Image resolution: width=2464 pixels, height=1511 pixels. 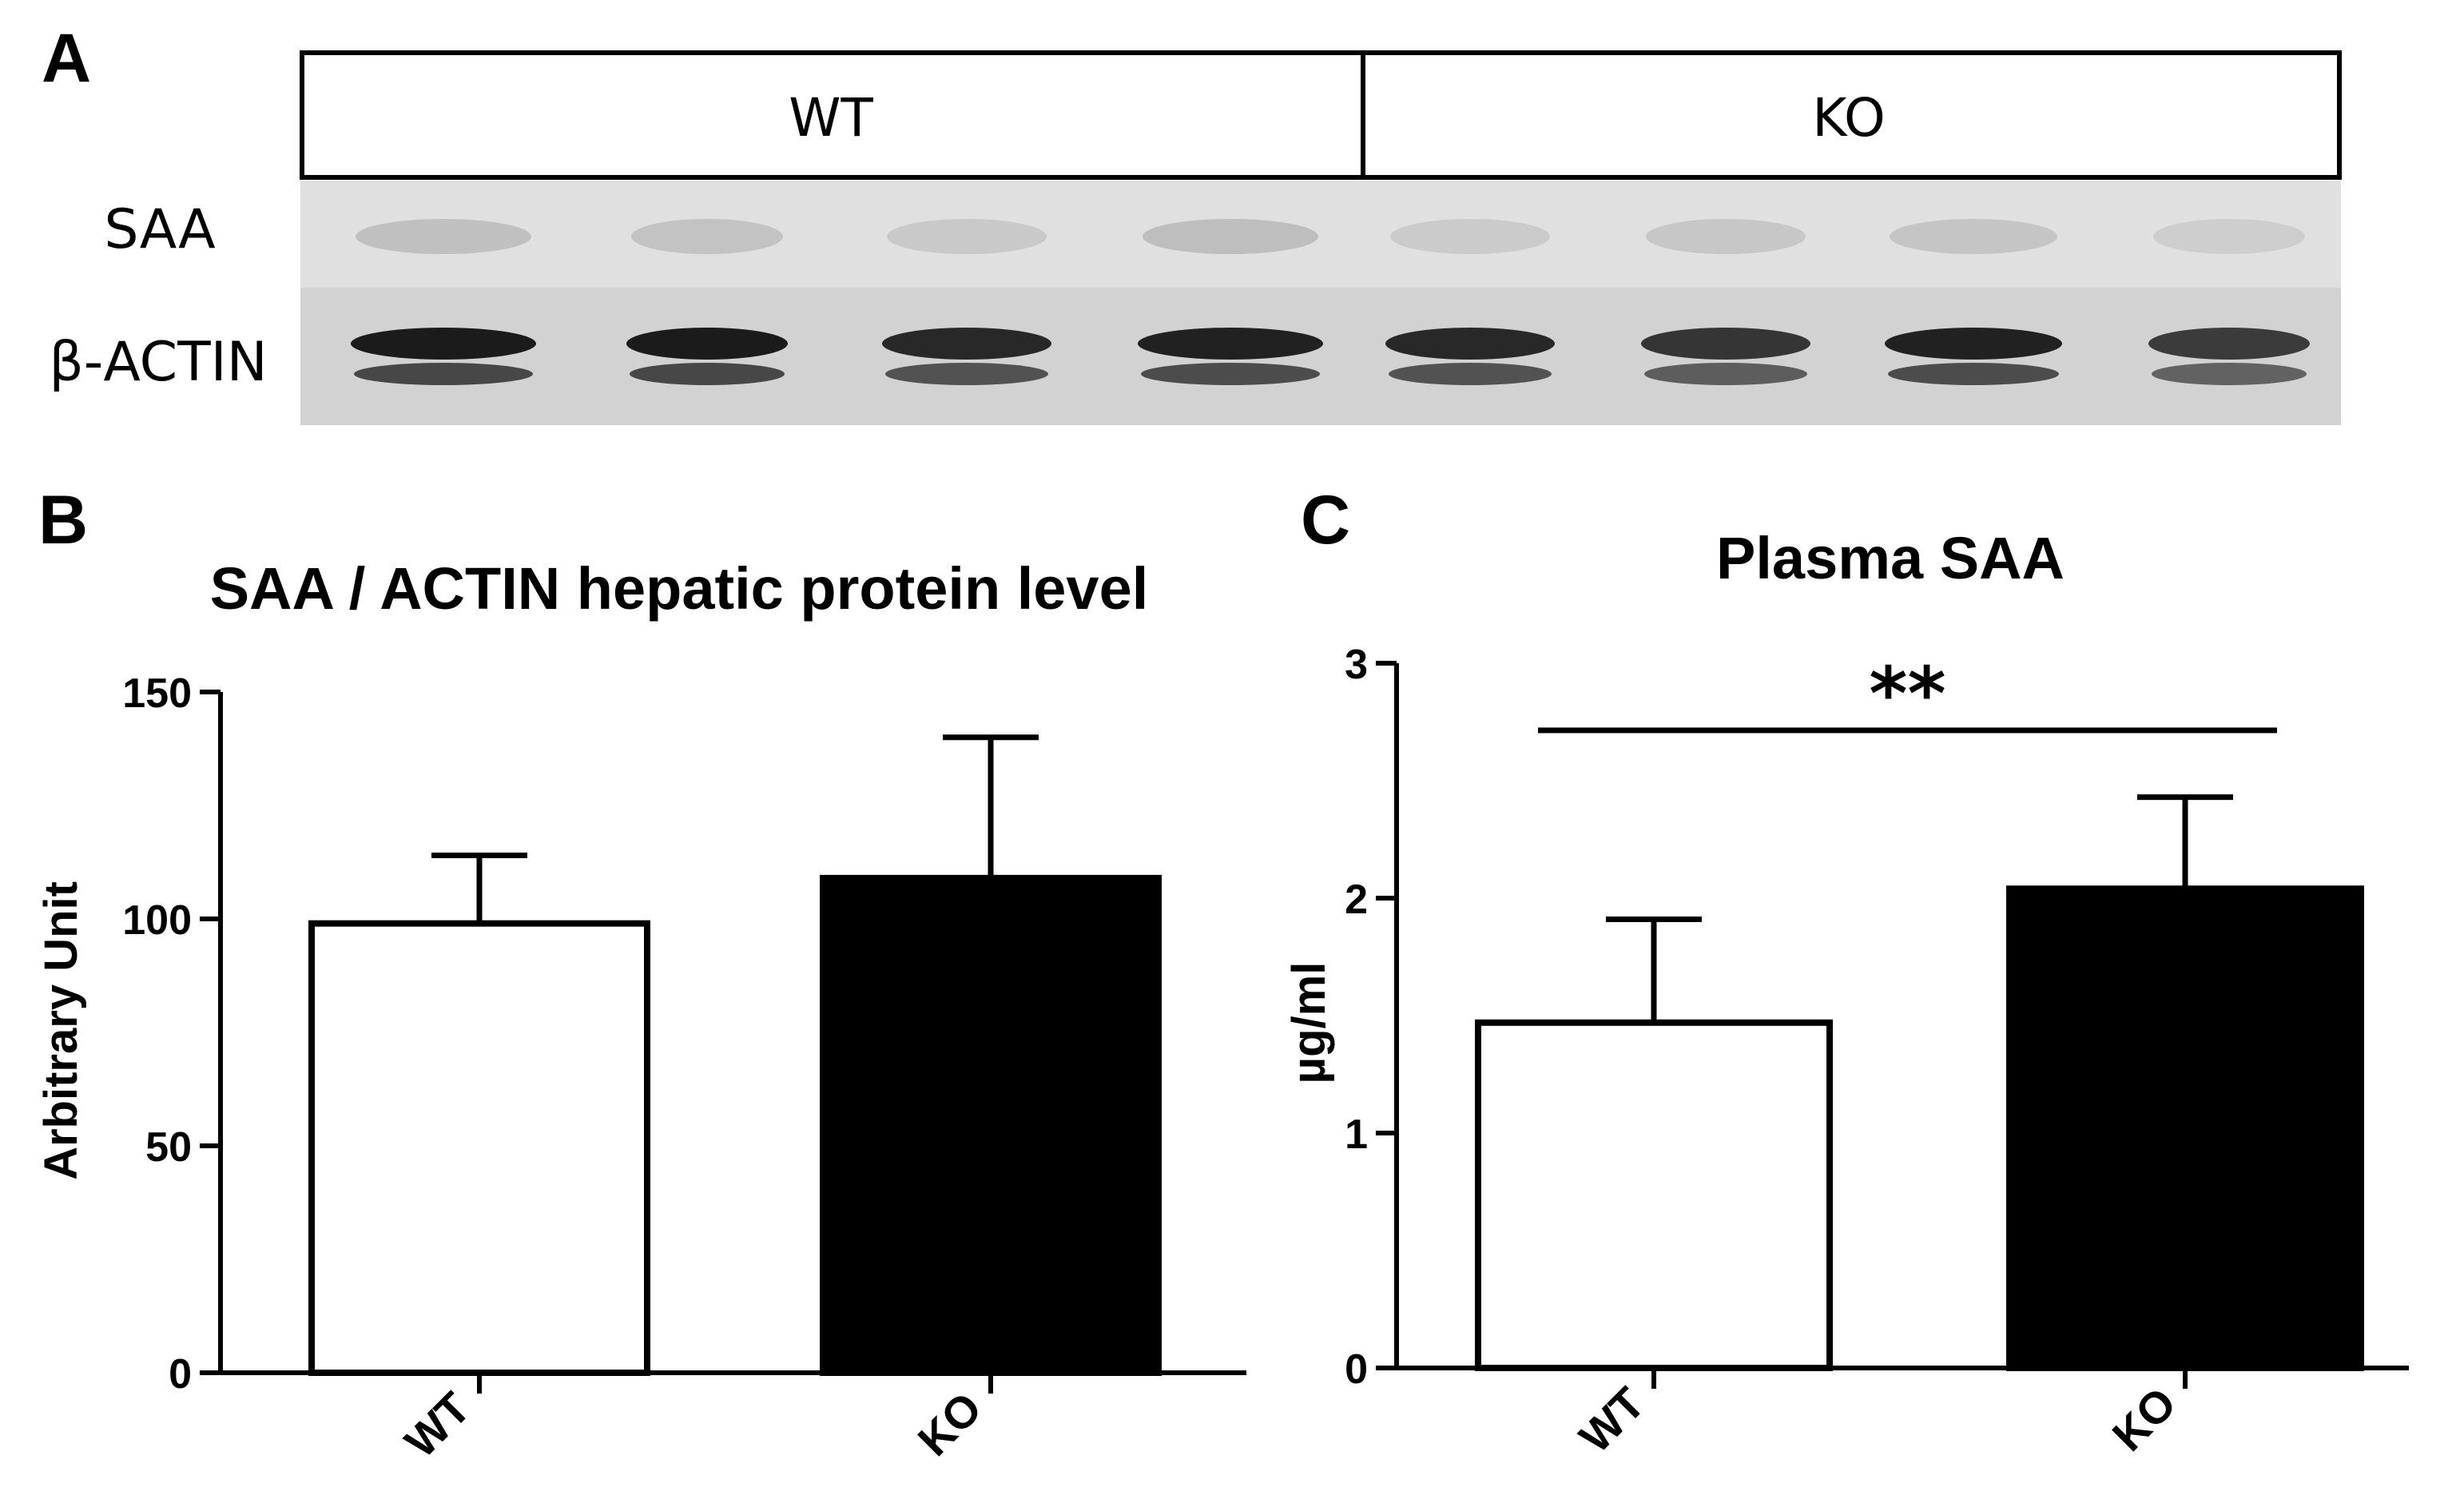 I want to click on y-tick-label: 50, so click(x=168, y=1148).